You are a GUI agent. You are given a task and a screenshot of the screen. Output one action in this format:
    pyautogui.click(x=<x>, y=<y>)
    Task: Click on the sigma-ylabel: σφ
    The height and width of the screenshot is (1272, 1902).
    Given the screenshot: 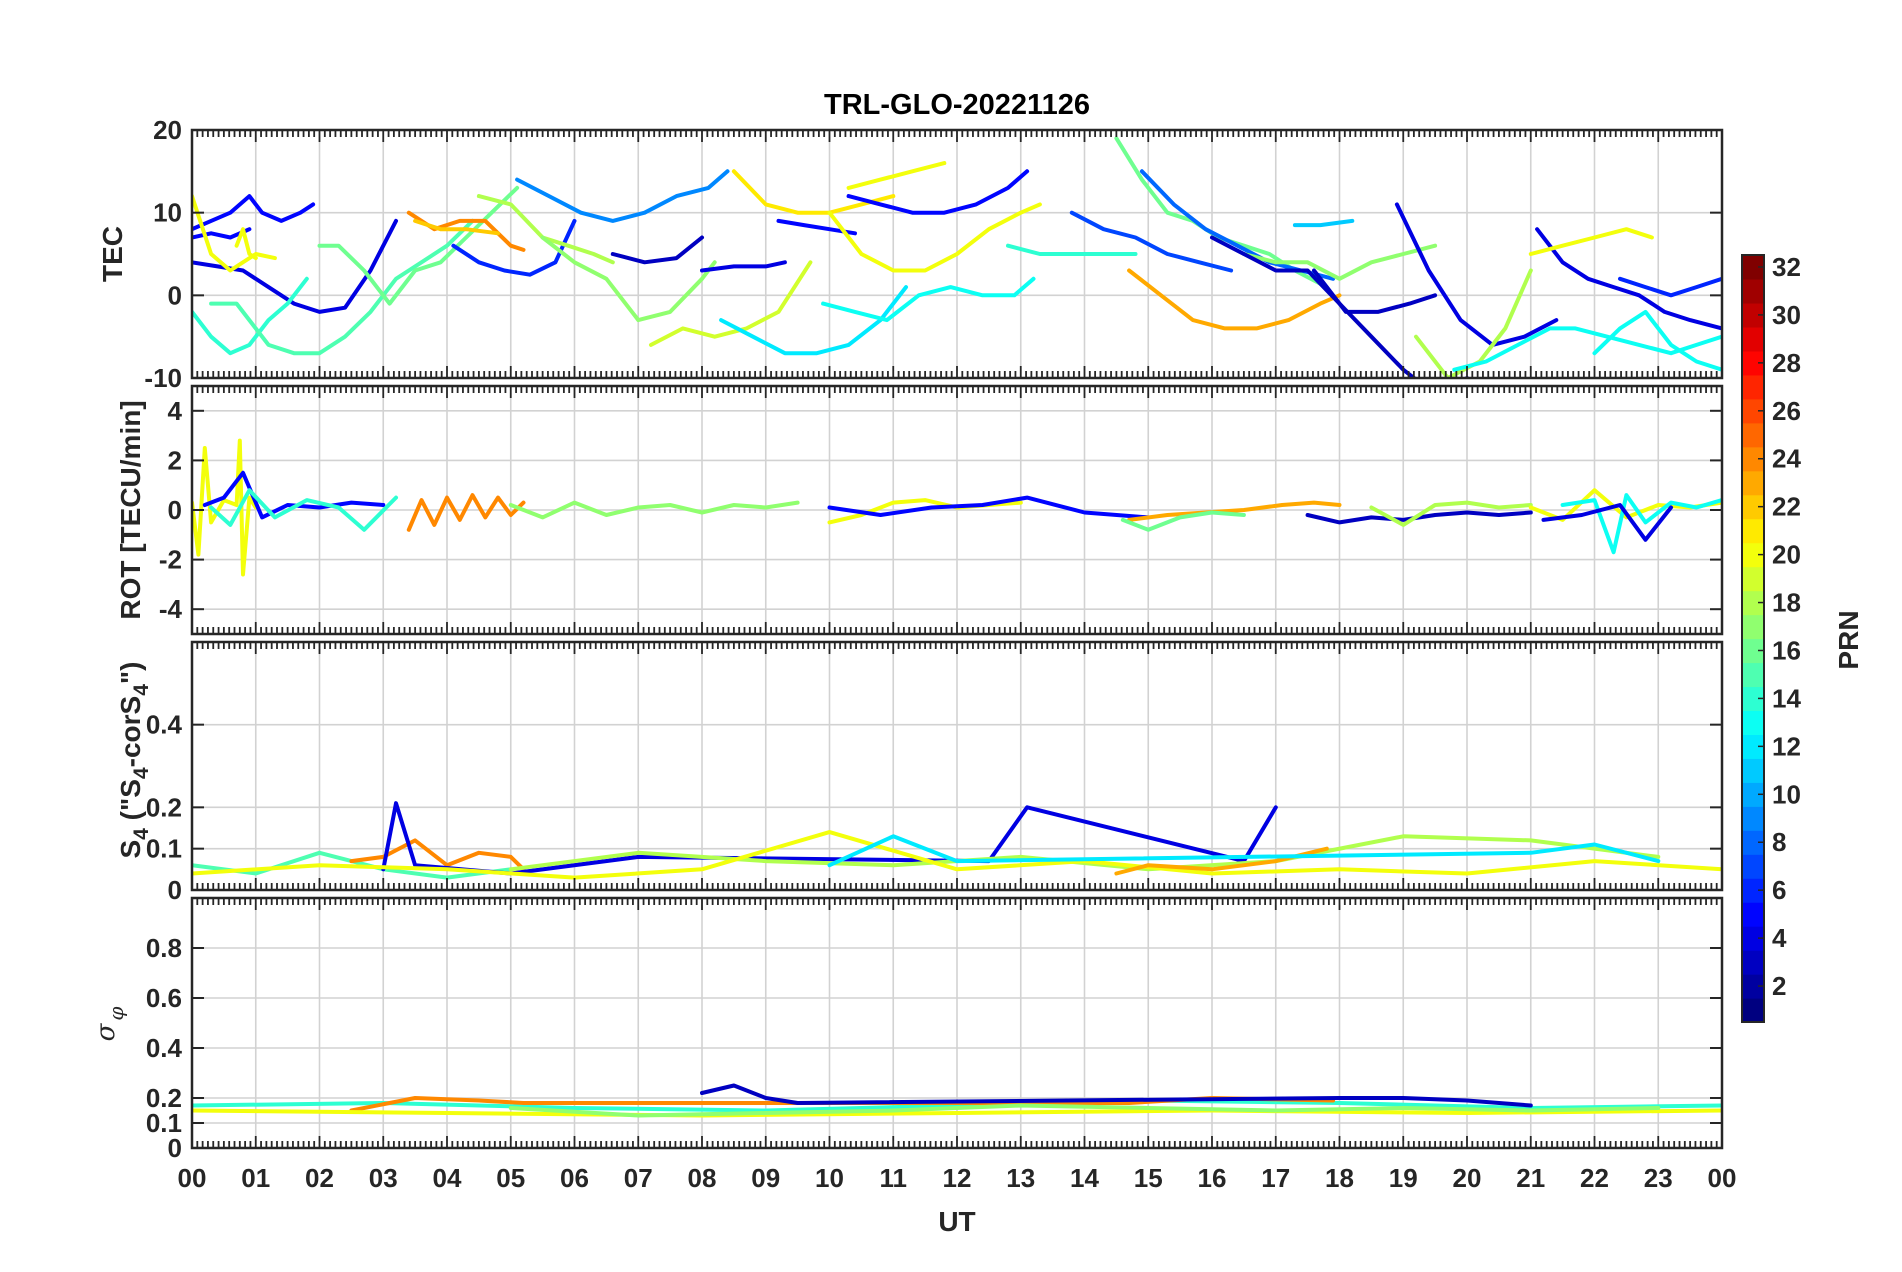 What is the action you would take?
    pyautogui.click(x=109, y=1024)
    